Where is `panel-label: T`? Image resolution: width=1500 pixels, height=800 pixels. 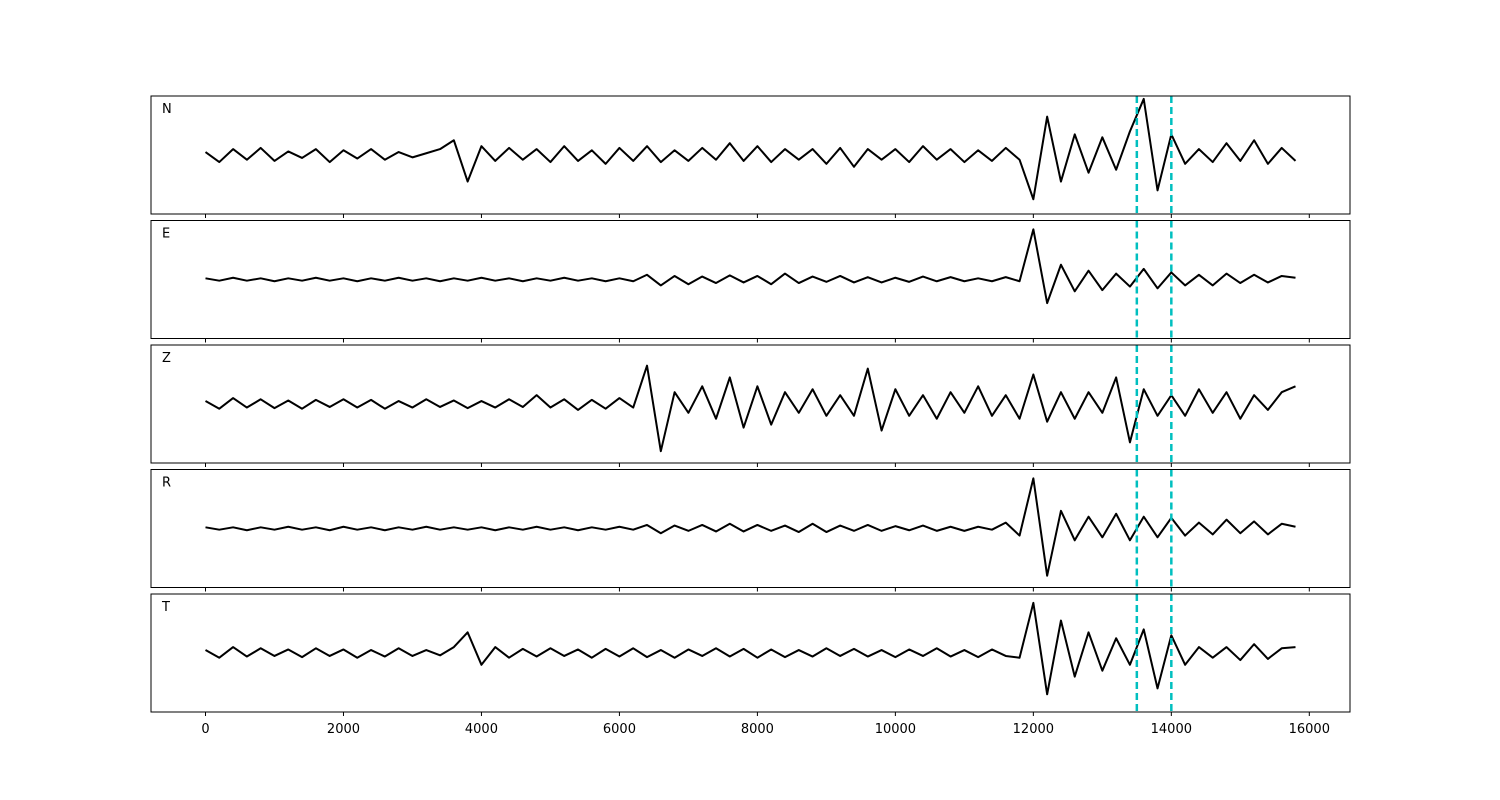
panel-label: T is located at coordinates (165, 607).